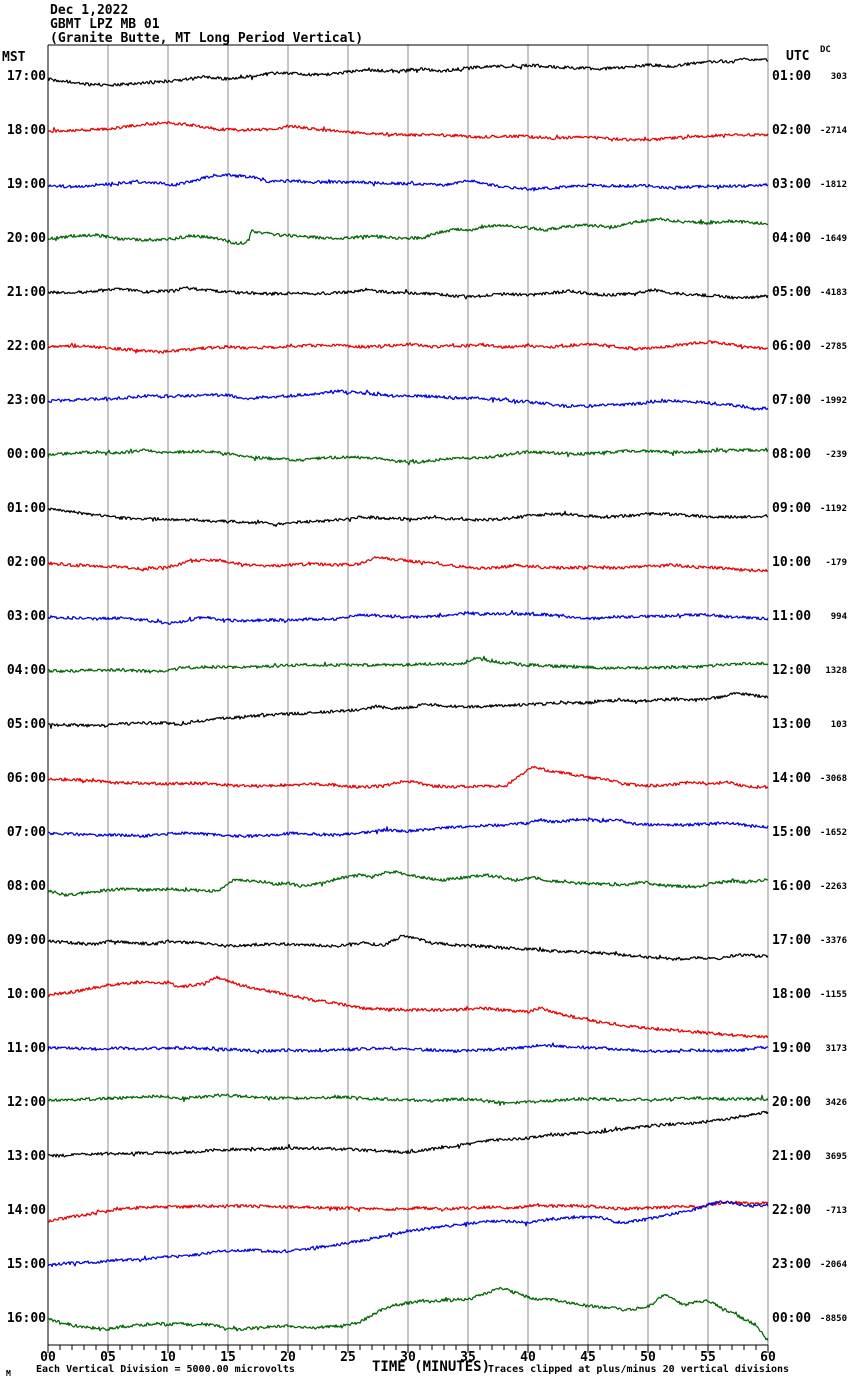  Describe the element at coordinates (798, 56) in the screenshot. I see `utc-column-header: UTC` at that location.